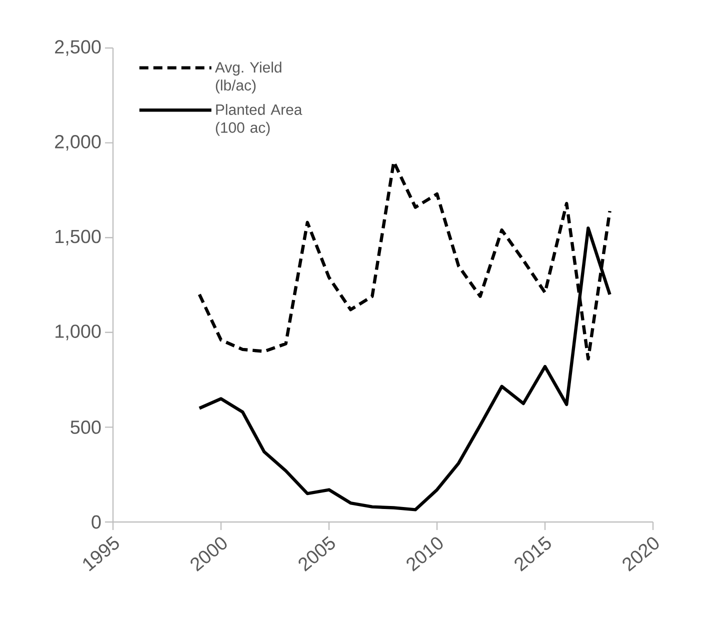 The width and height of the screenshot is (715, 622). What do you see at coordinates (96, 522) in the screenshot?
I see `y-tick-label: 0` at bounding box center [96, 522].